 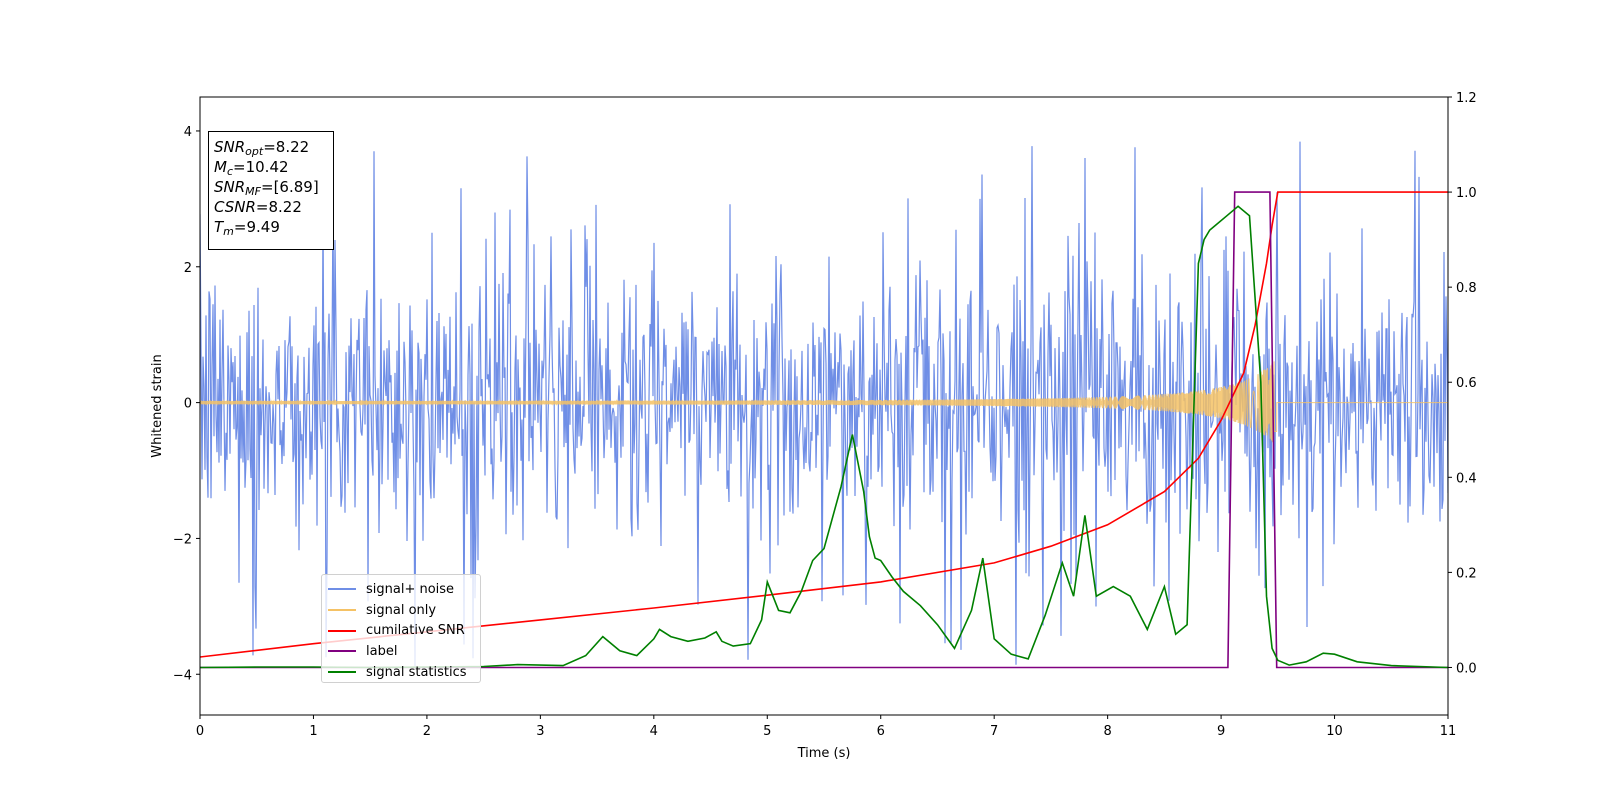 What do you see at coordinates (1221, 731) in the screenshot?
I see `x-tick-label: 9` at bounding box center [1221, 731].